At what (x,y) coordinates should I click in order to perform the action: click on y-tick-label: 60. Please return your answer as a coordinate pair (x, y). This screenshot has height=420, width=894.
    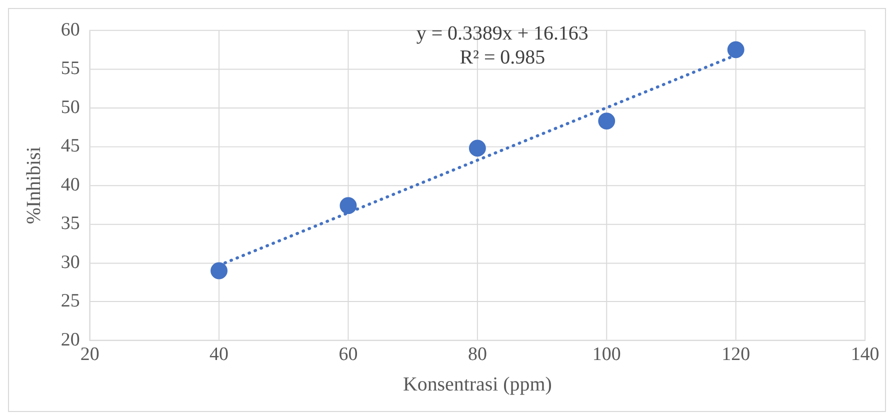
    Looking at the image, I should click on (70, 29).